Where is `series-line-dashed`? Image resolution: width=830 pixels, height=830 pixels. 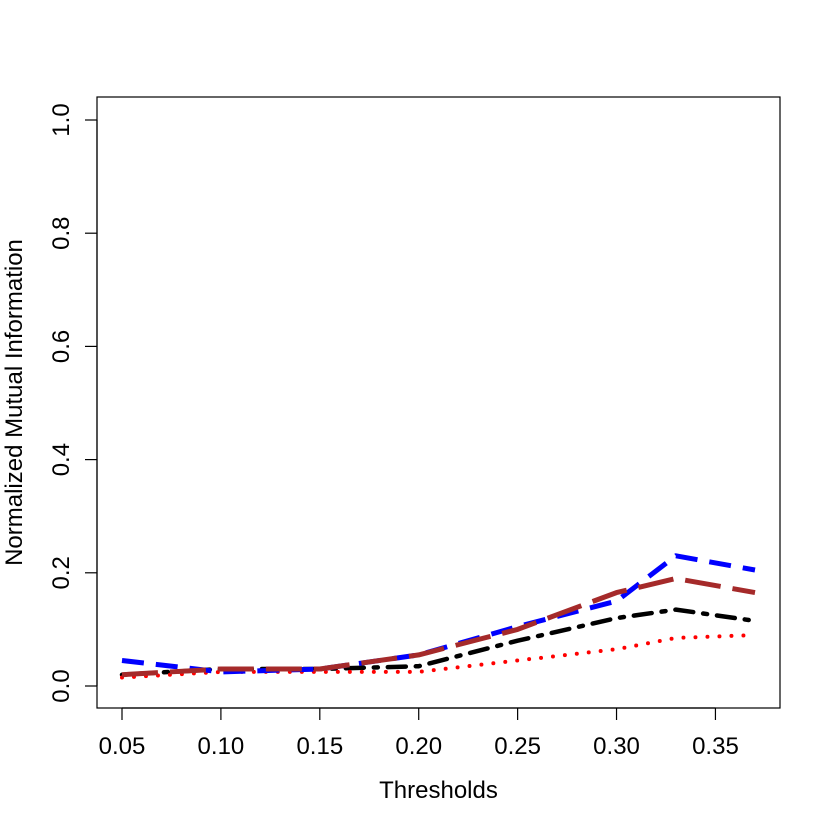 series-line-dashed is located at coordinates (438, 614).